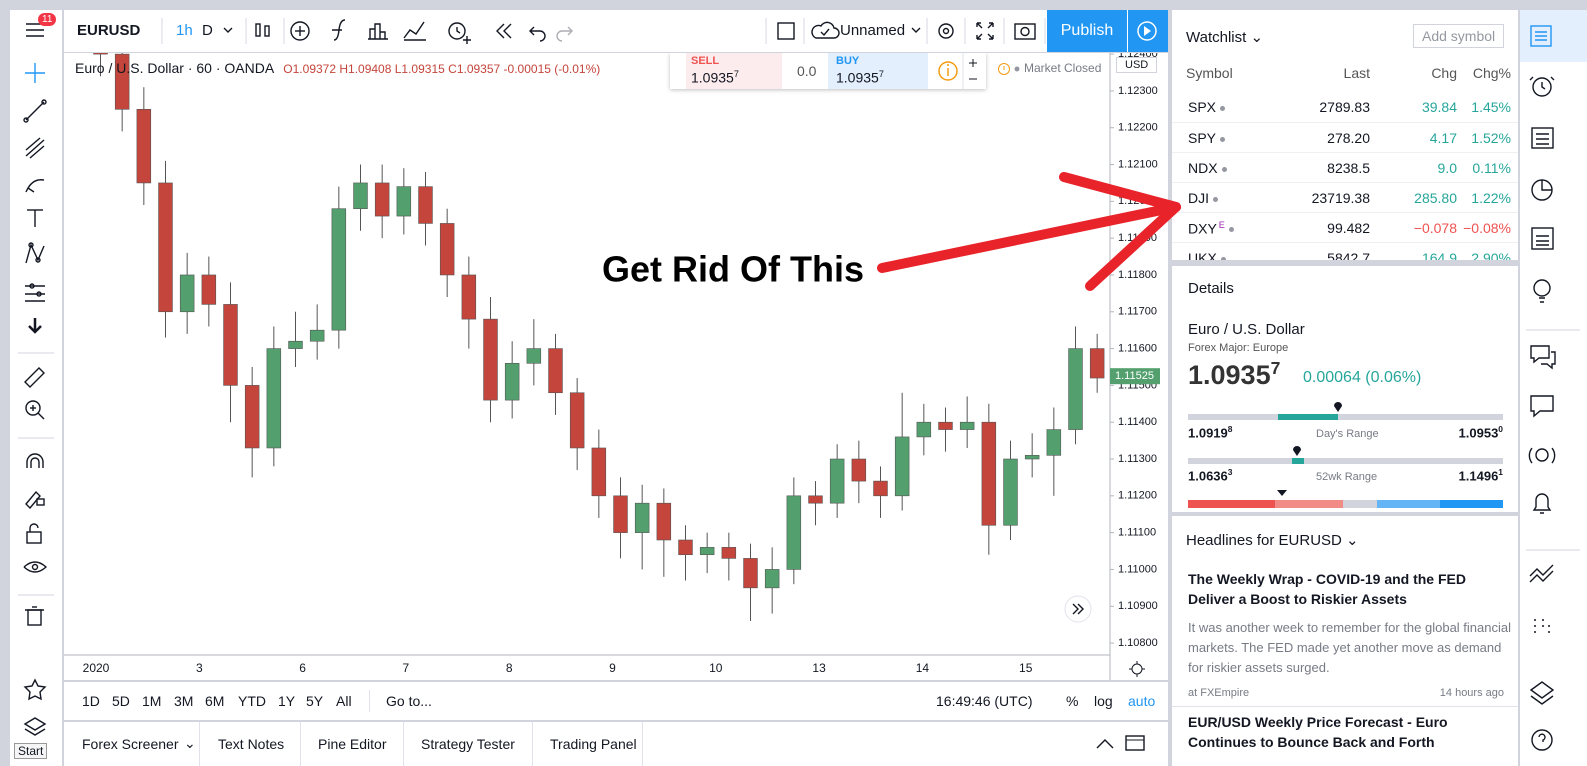 This screenshot has width=1587, height=766. I want to click on info-icon, so click(948, 71).